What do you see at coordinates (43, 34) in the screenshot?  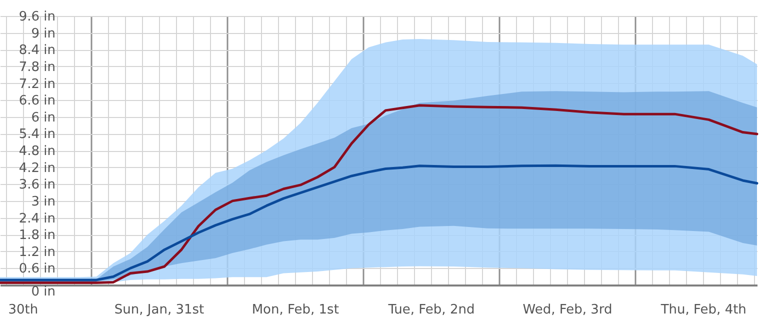 I see `y-tick-label: 9 in` at bounding box center [43, 34].